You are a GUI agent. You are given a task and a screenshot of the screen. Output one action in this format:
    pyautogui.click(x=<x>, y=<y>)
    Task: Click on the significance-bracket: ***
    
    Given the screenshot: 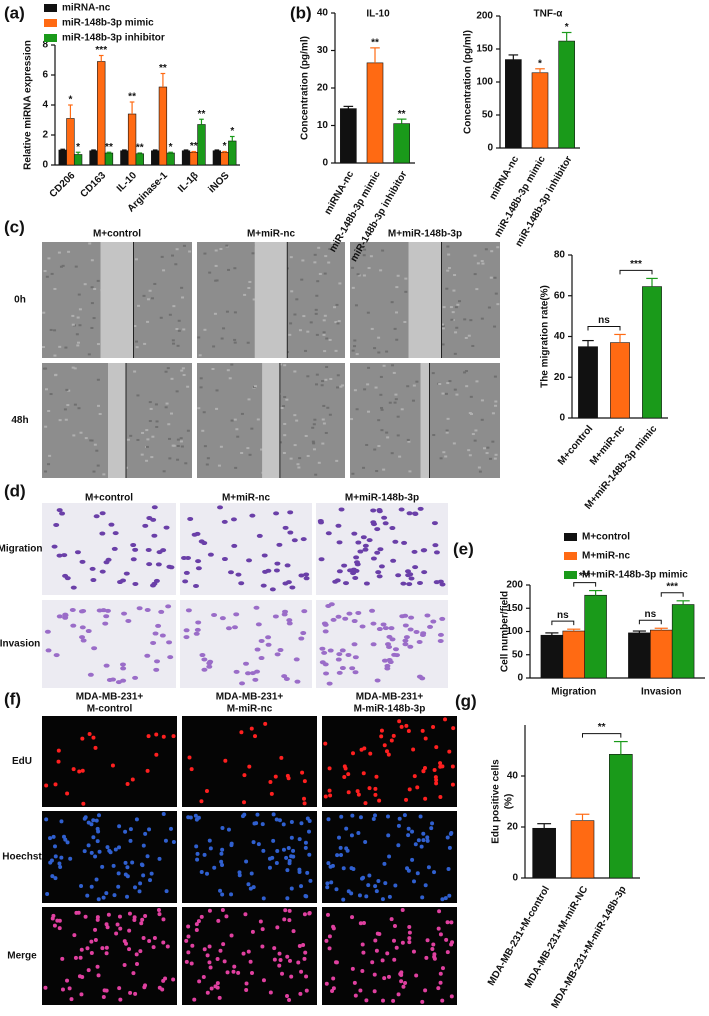 What is the action you would take?
    pyautogui.click(x=636, y=267)
    